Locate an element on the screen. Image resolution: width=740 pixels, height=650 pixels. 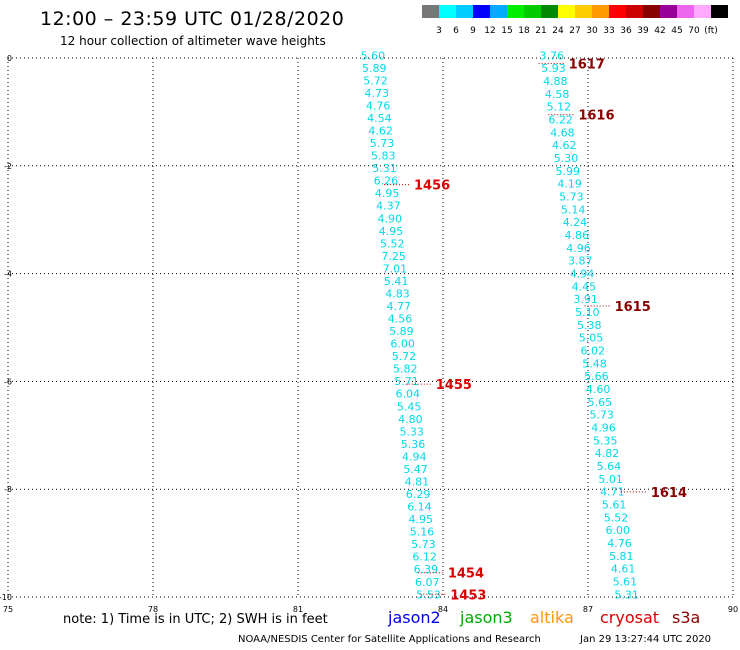
legend-label: 12 is located at coordinates (490, 31).